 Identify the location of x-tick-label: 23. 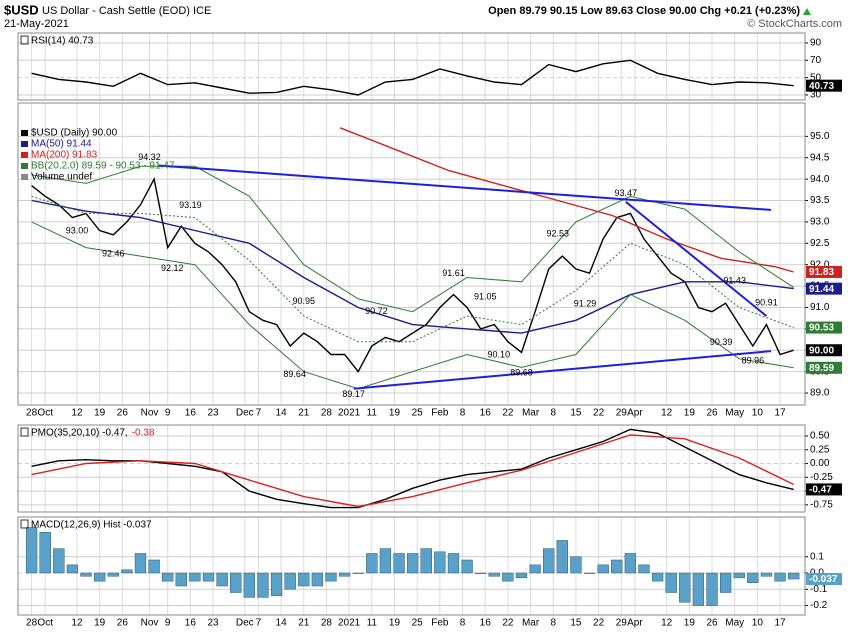
(213, 413).